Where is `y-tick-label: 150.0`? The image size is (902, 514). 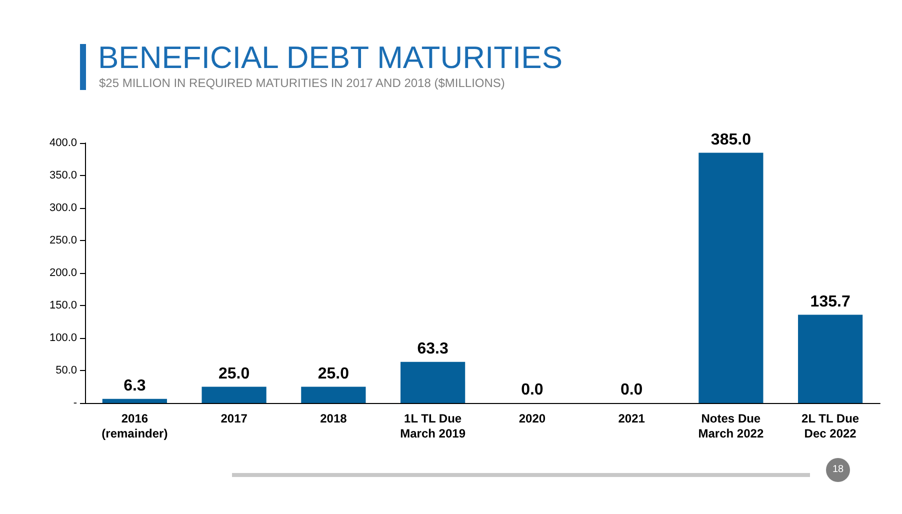 y-tick-label: 150.0 is located at coordinates (63, 306).